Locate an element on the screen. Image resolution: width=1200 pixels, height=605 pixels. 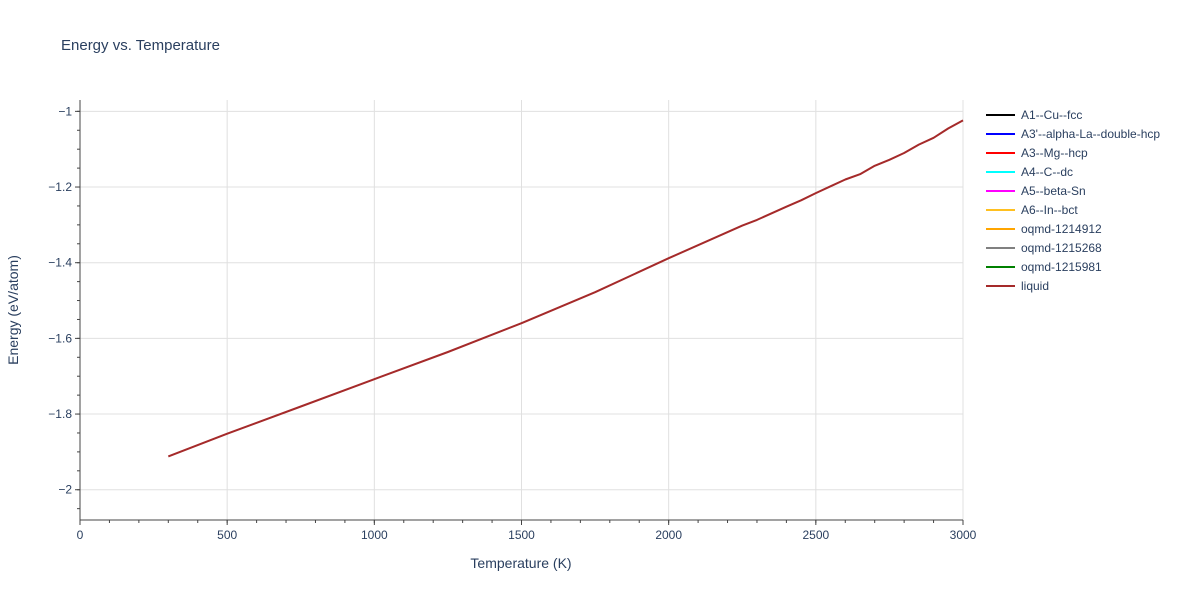
legend-item: A3'--alpha-La--double-hcp is located at coordinates (1073, 134).